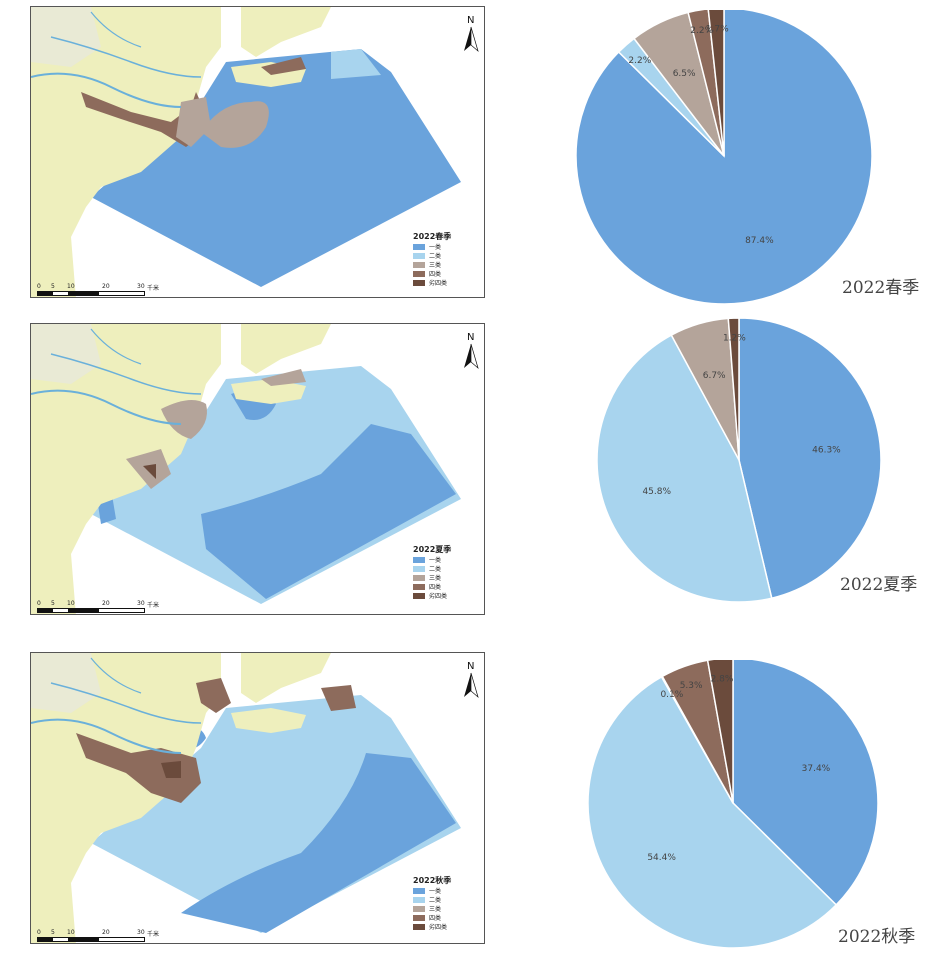 The height and width of the screenshot is (958, 934). I want to click on pie-value-label: 45.8%, so click(656, 492).